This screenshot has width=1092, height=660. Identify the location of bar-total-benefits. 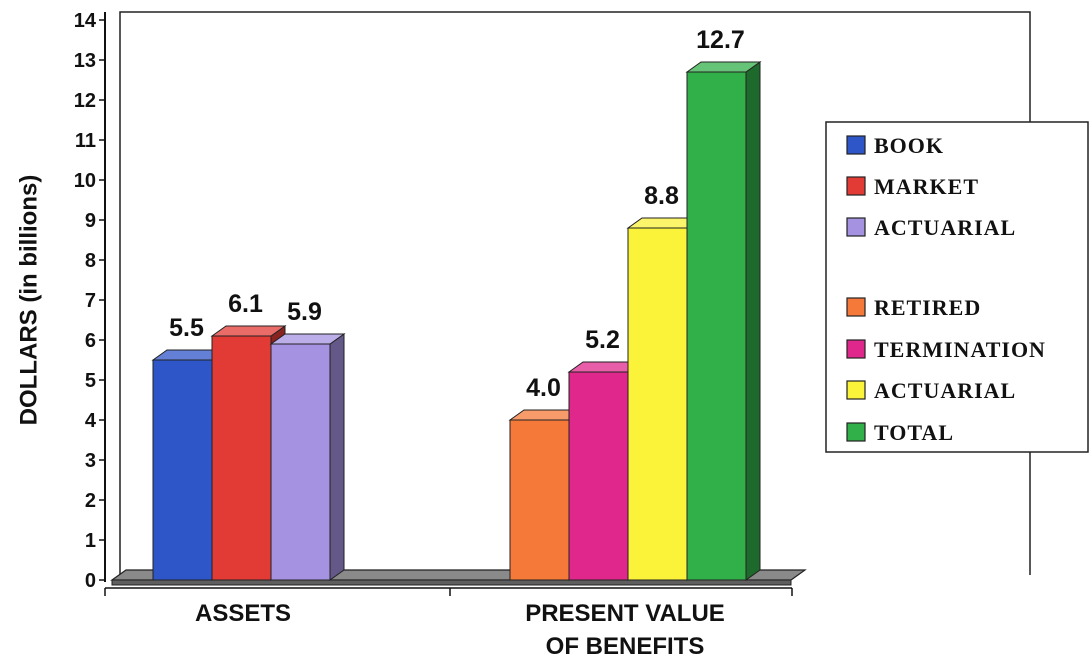
(723, 321).